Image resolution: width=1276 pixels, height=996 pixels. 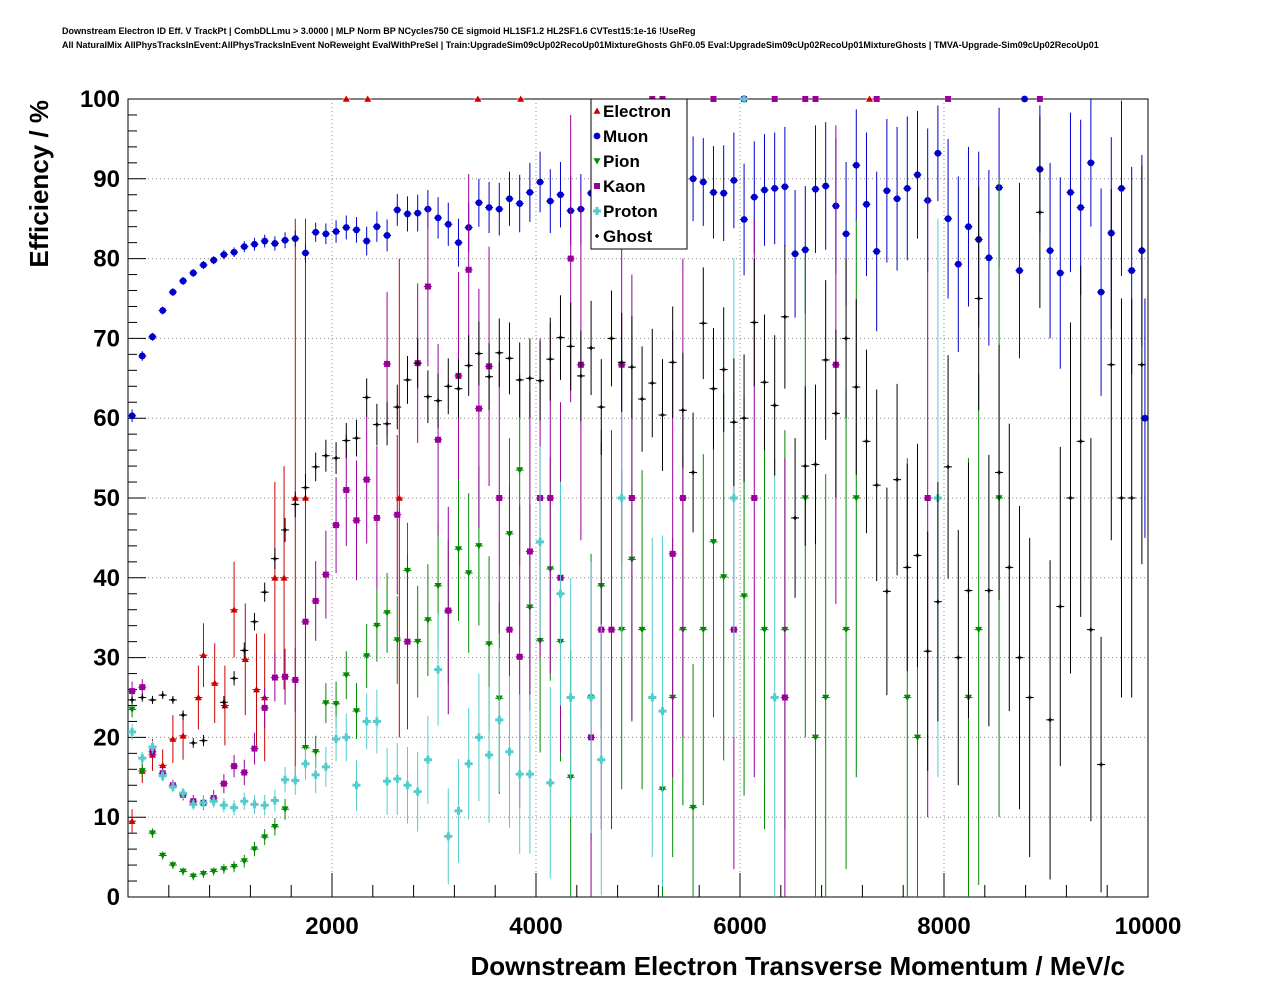 I want to click on legend-label-ghost: Ghost, so click(x=627, y=236).